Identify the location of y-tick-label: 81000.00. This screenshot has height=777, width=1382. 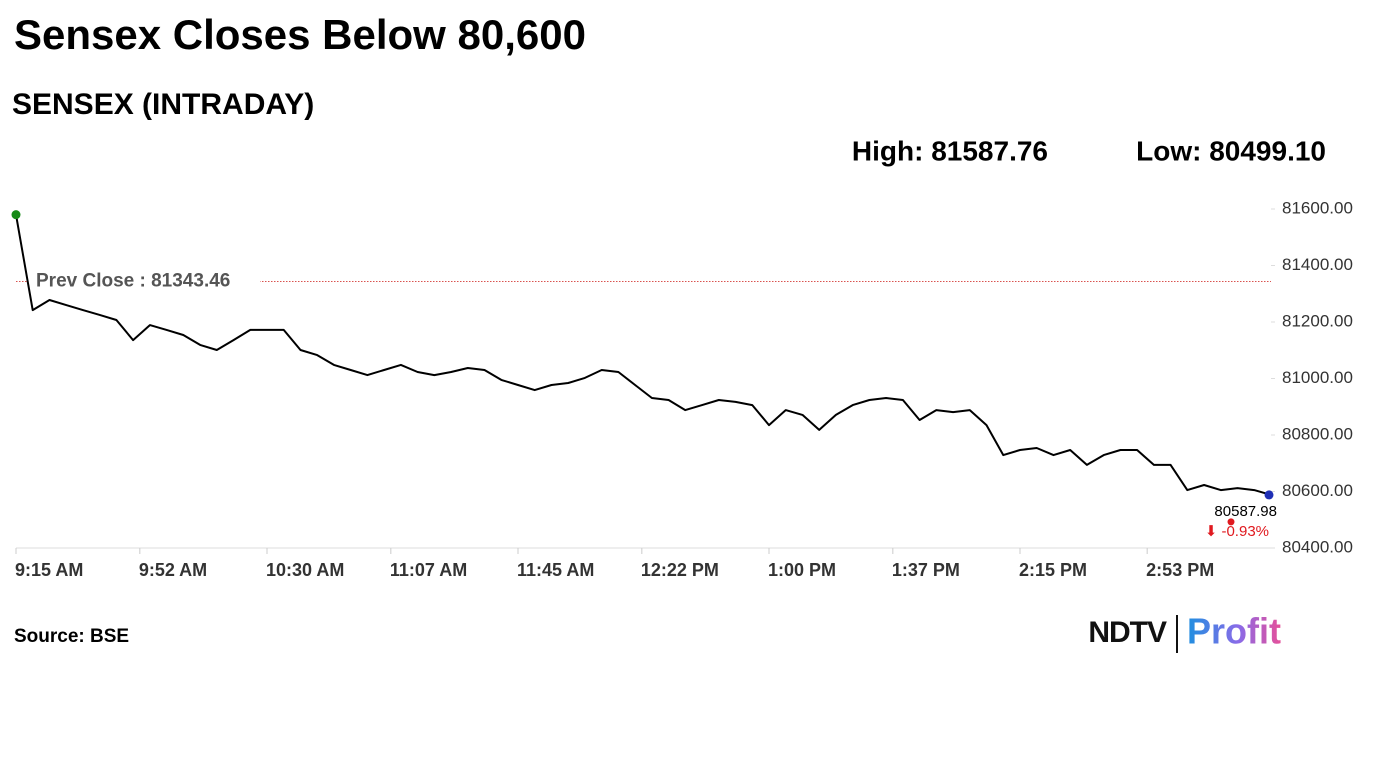
(1317, 377).